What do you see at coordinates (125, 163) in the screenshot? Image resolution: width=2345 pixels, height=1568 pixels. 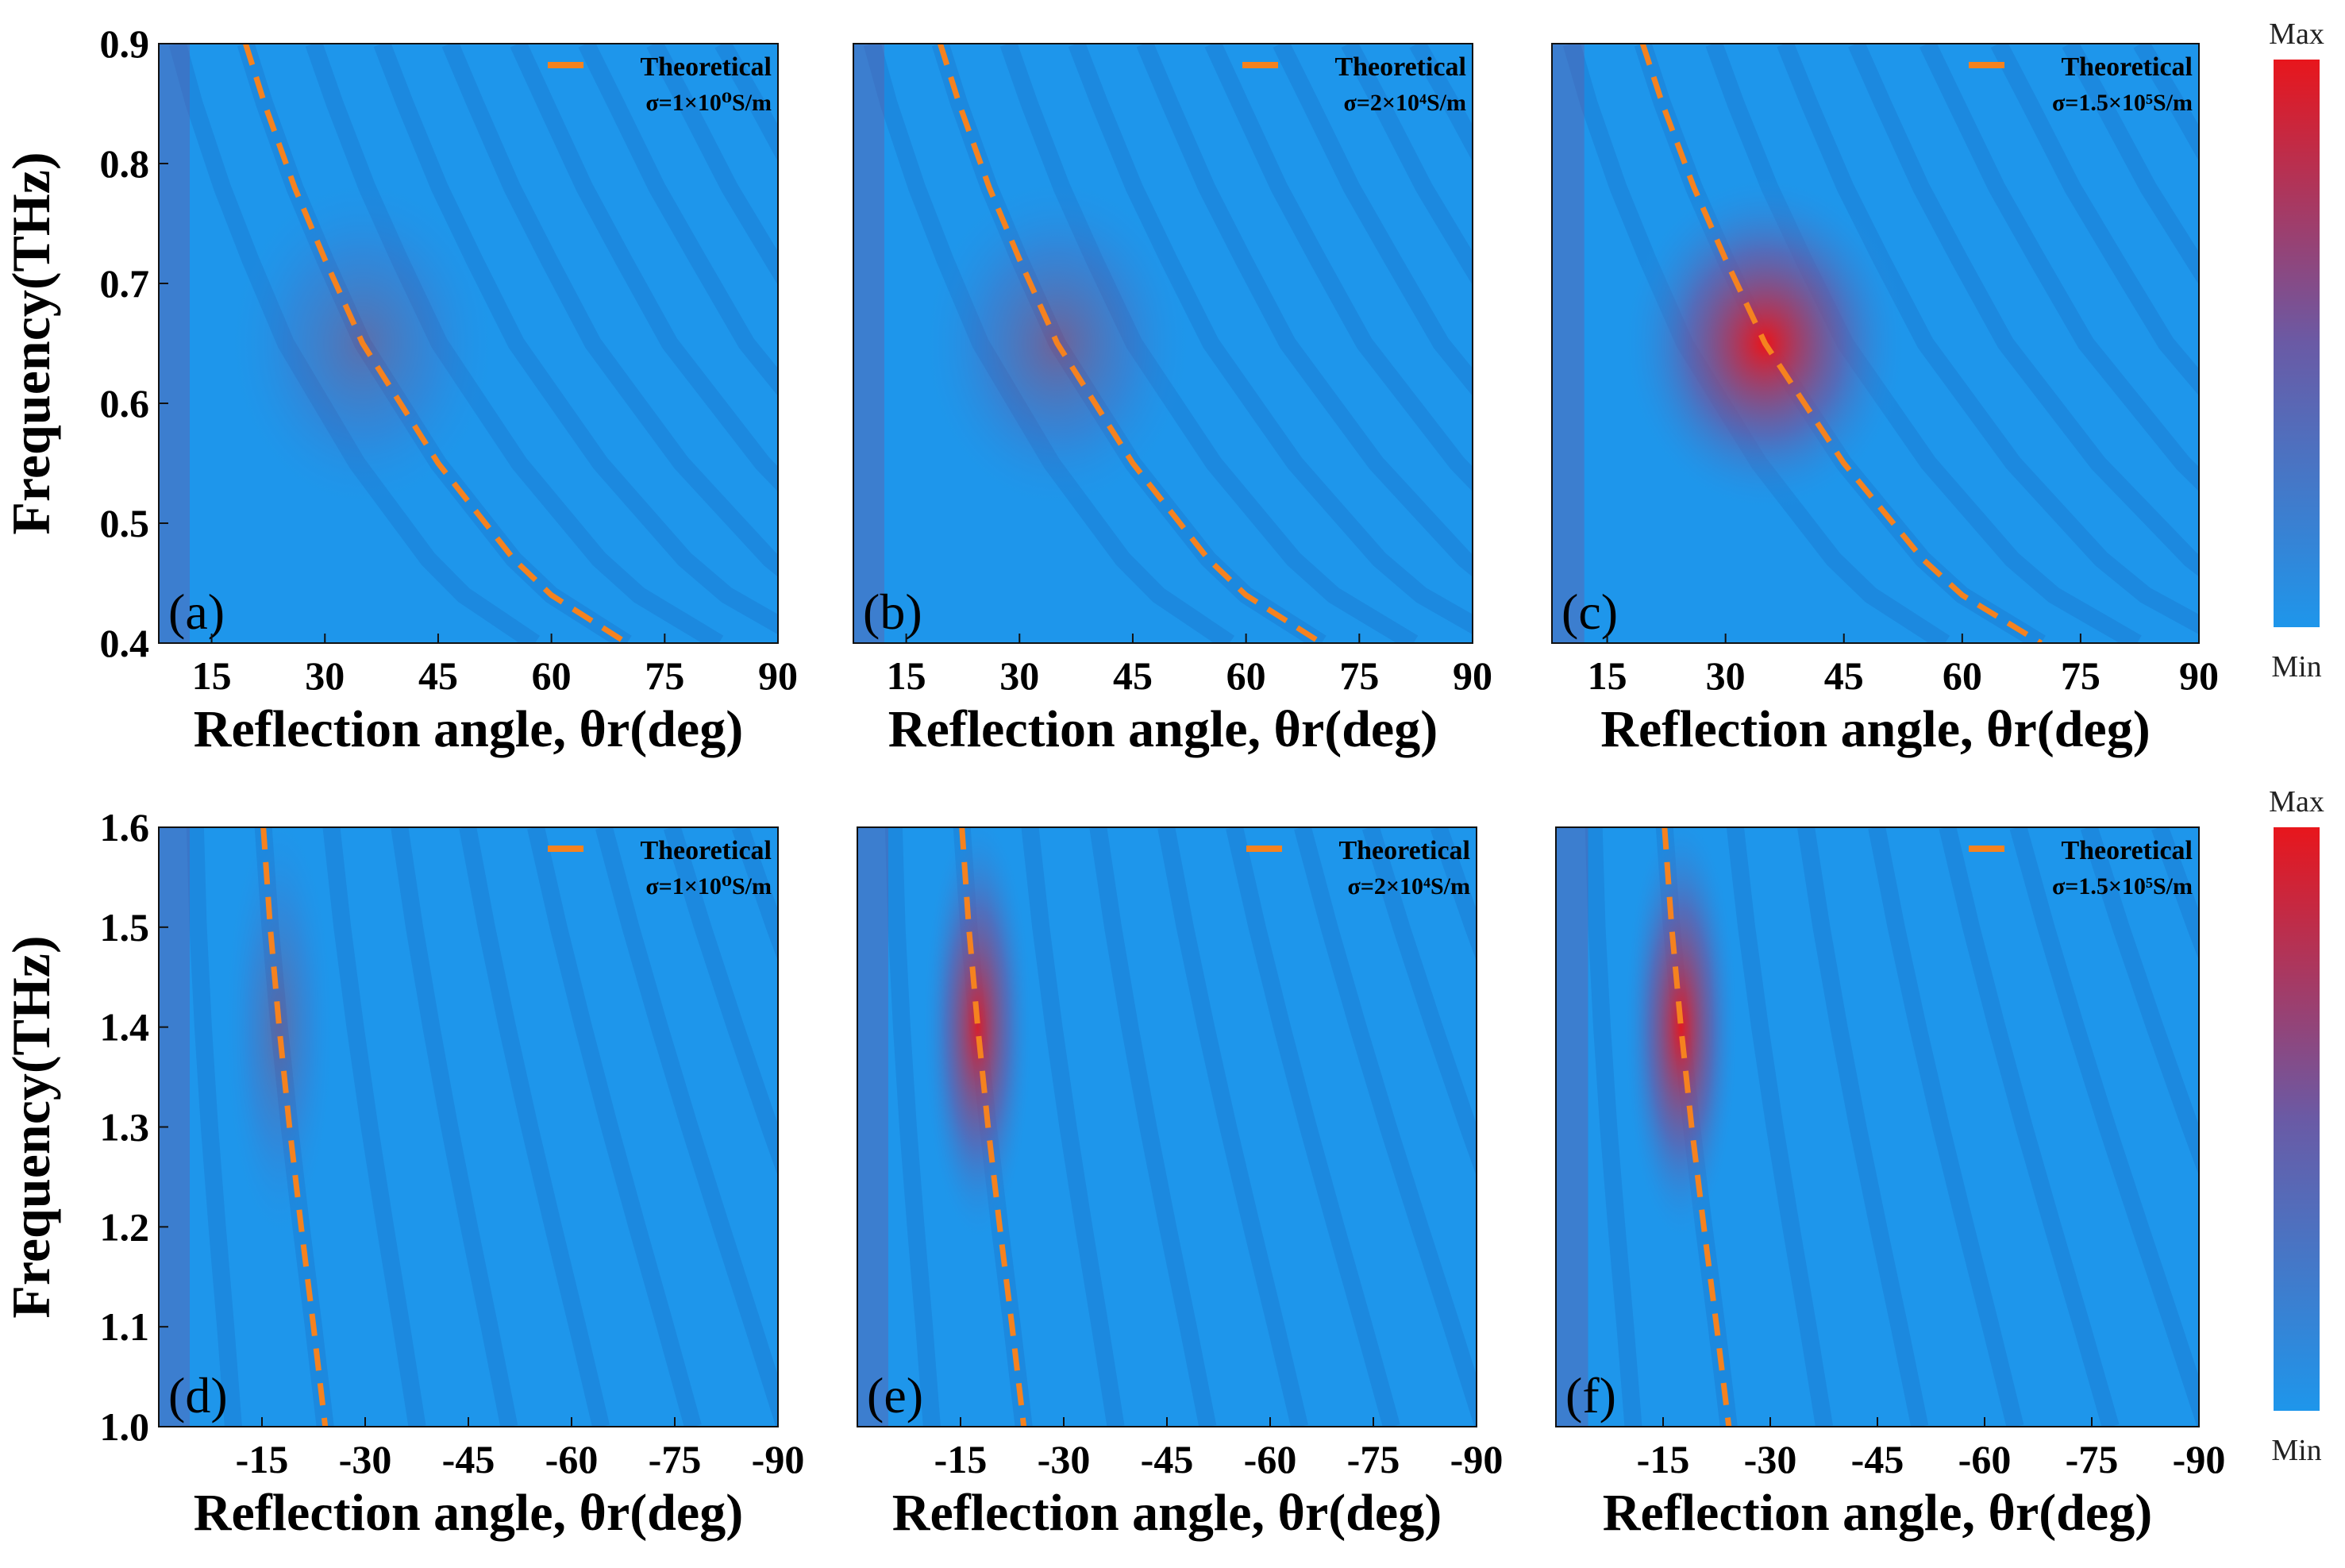 I see `y-tick-label: 0.8` at bounding box center [125, 163].